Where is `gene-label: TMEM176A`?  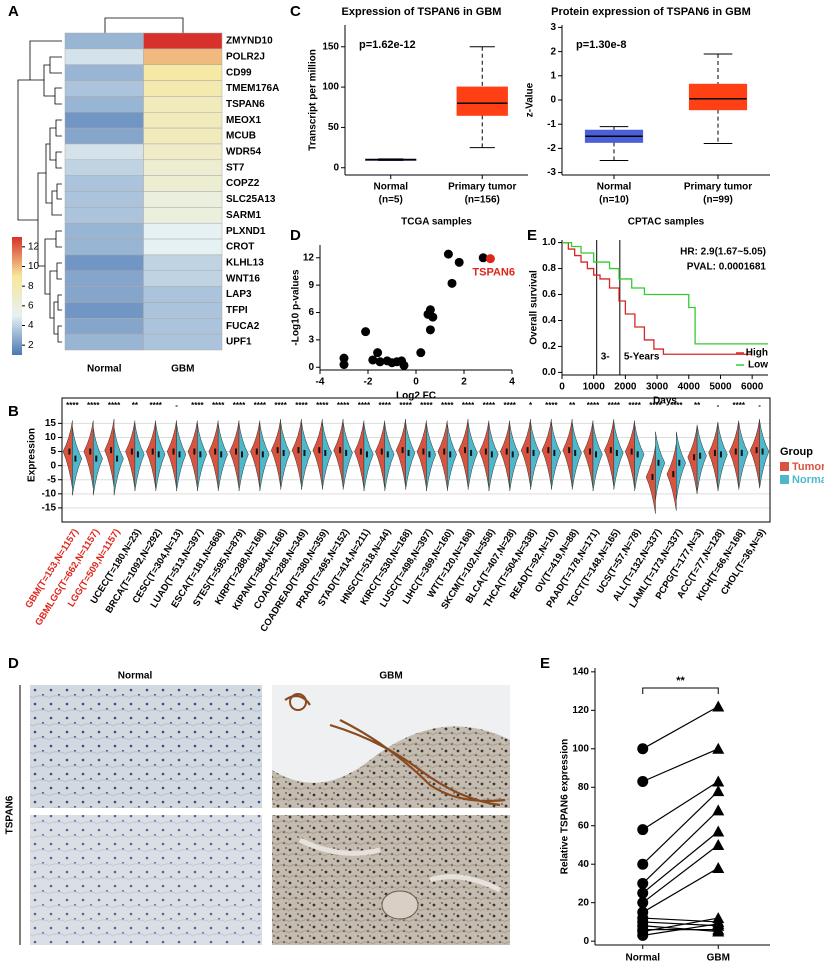 gene-label: TMEM176A is located at coordinates (252, 88).